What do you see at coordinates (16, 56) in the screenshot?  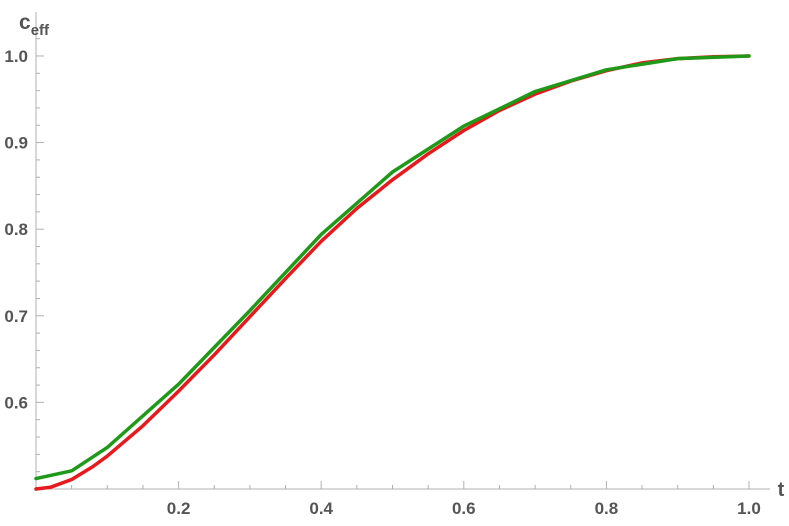 I see `y-tick-label: 1.0` at bounding box center [16, 56].